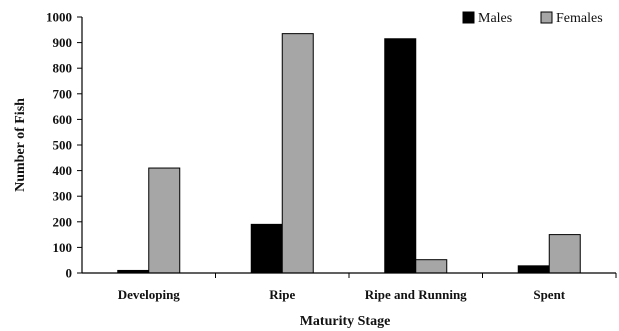 This screenshot has width=619, height=331. Describe the element at coordinates (546, 17) in the screenshot. I see `legend-swatch-females` at that location.